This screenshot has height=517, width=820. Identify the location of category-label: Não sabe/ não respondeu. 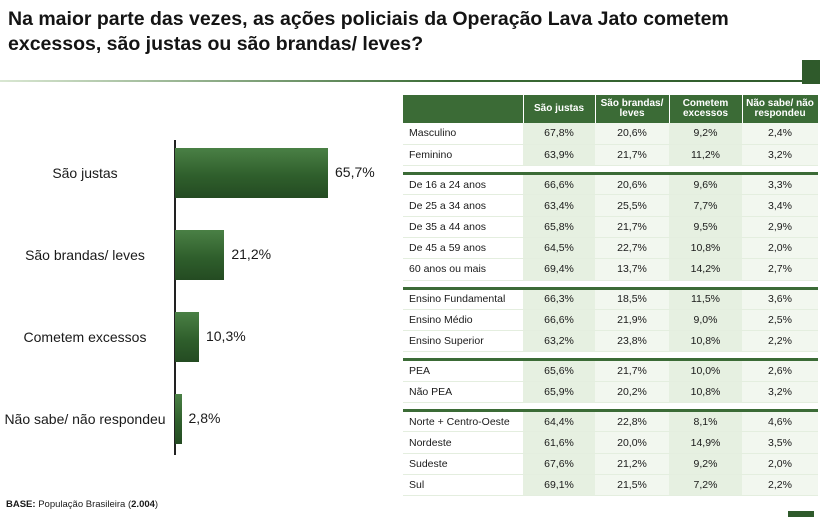
(85, 418).